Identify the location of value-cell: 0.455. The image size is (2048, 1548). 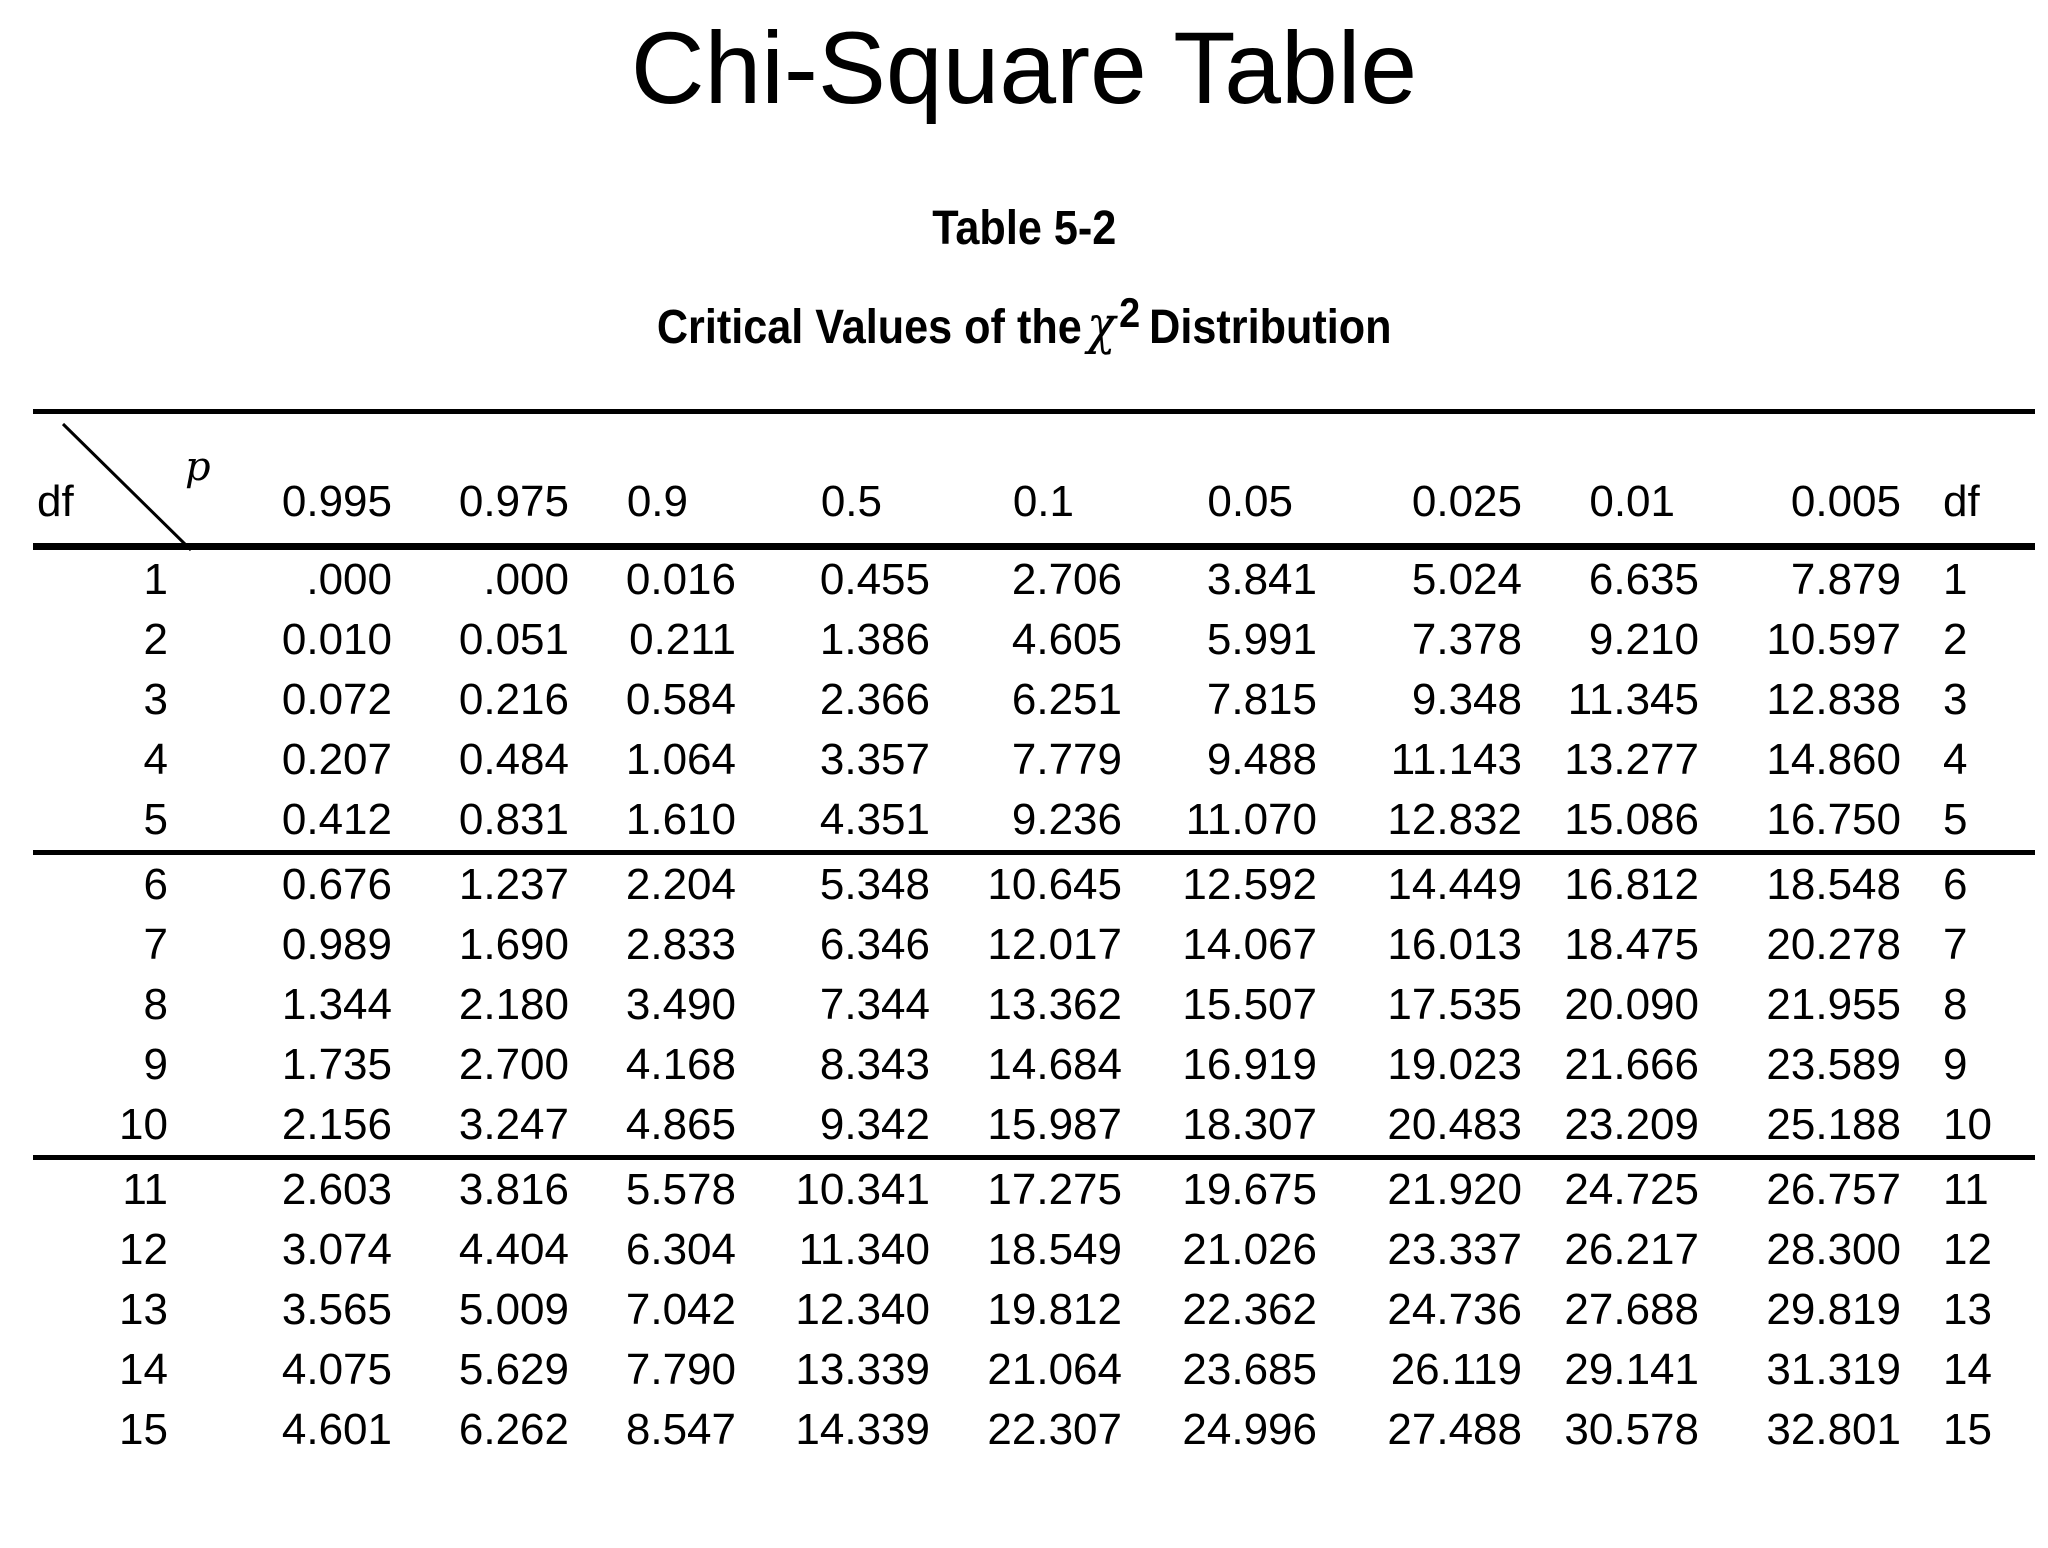
(874, 580).